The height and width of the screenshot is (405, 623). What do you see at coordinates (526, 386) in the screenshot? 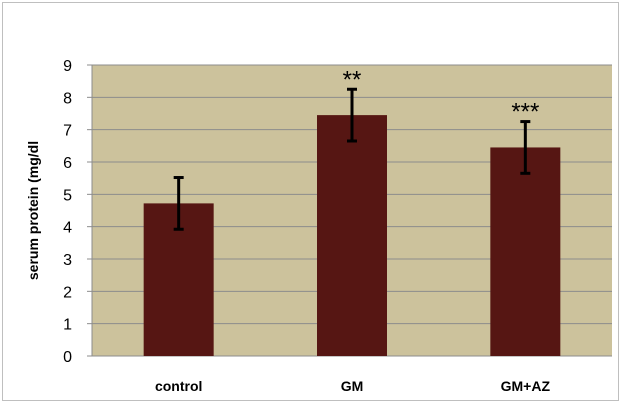
I see `x-category-label: GM+AZ` at bounding box center [526, 386].